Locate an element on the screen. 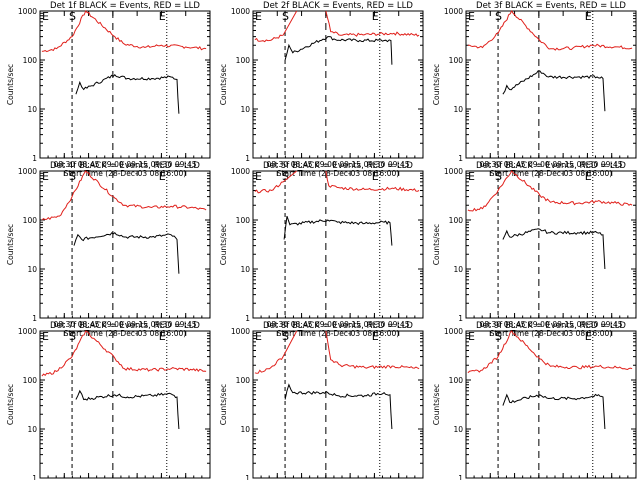 This screenshot has width=640, height=480. chart-title: Det 5f BLACK = Events, RED = LLD is located at coordinates (338, 166).